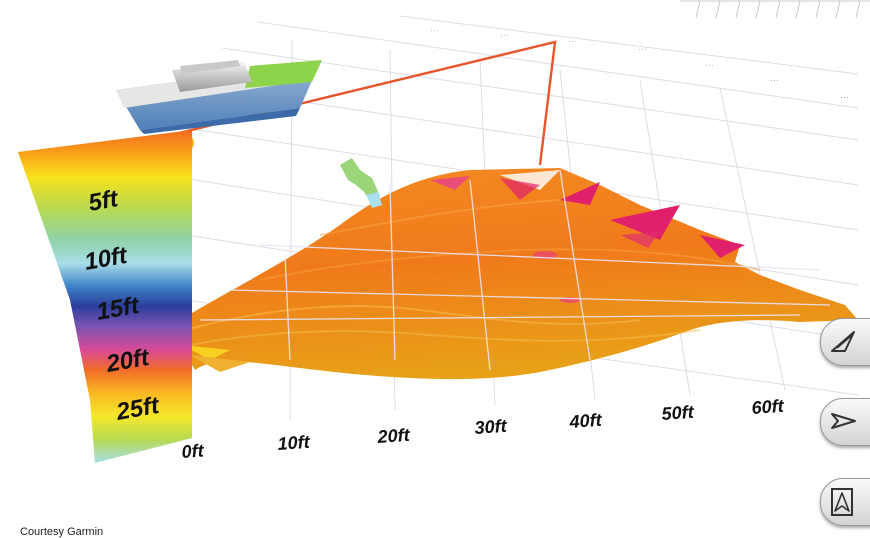 The height and width of the screenshot is (538, 870). Describe the element at coordinates (62, 532) in the screenshot. I see `image-credit: Courtesy Garmin` at that location.